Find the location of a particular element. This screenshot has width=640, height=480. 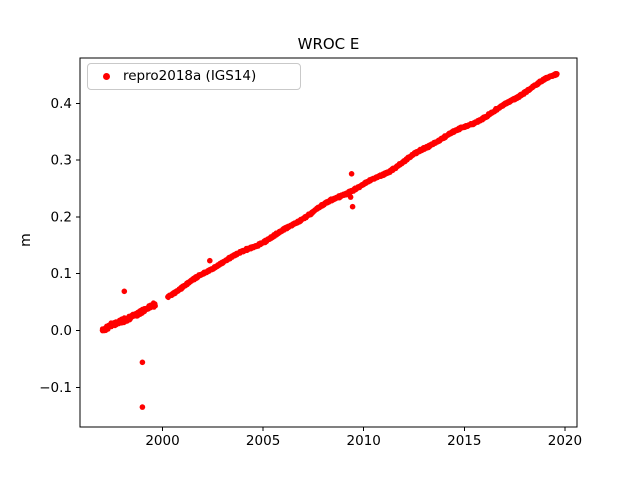

x-axis-ticks: 2000 2005 2010 2015 2020 is located at coordinates (363, 438).